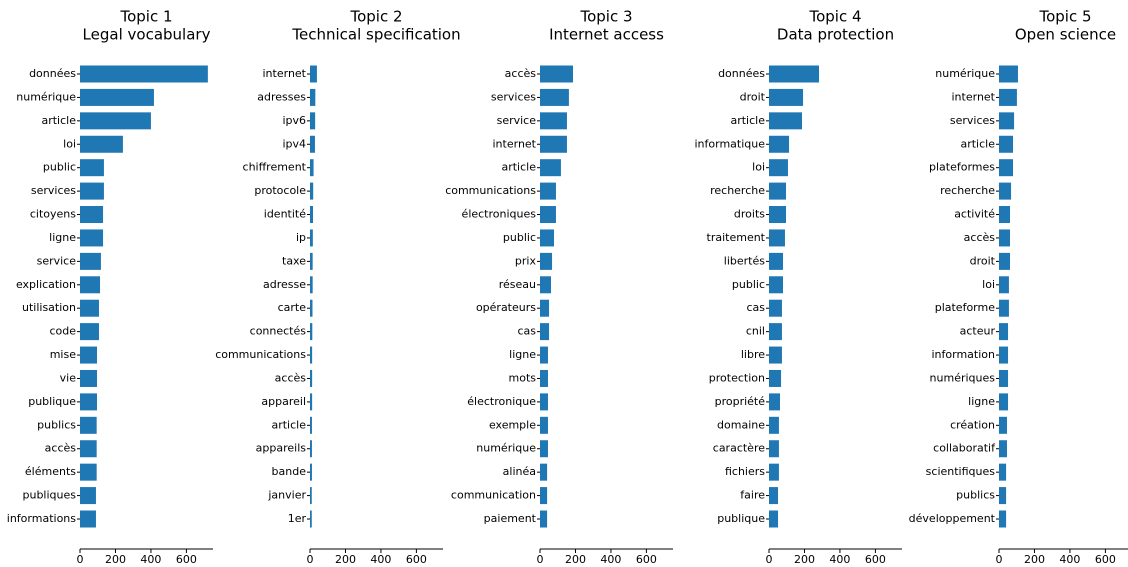  What do you see at coordinates (752, 495) in the screenshot?
I see `y-tick-label: faire` at bounding box center [752, 495].